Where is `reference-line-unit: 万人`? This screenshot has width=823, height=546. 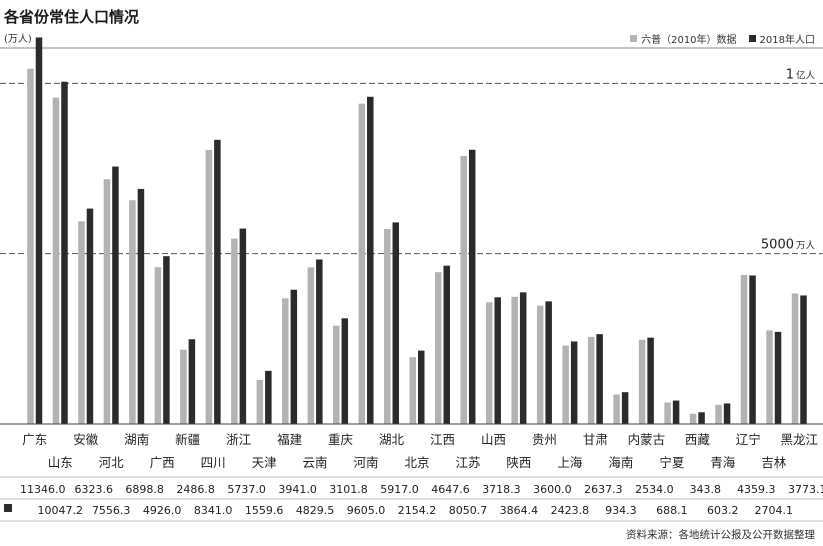 reference-line-unit: 万人 is located at coordinates (806, 246).